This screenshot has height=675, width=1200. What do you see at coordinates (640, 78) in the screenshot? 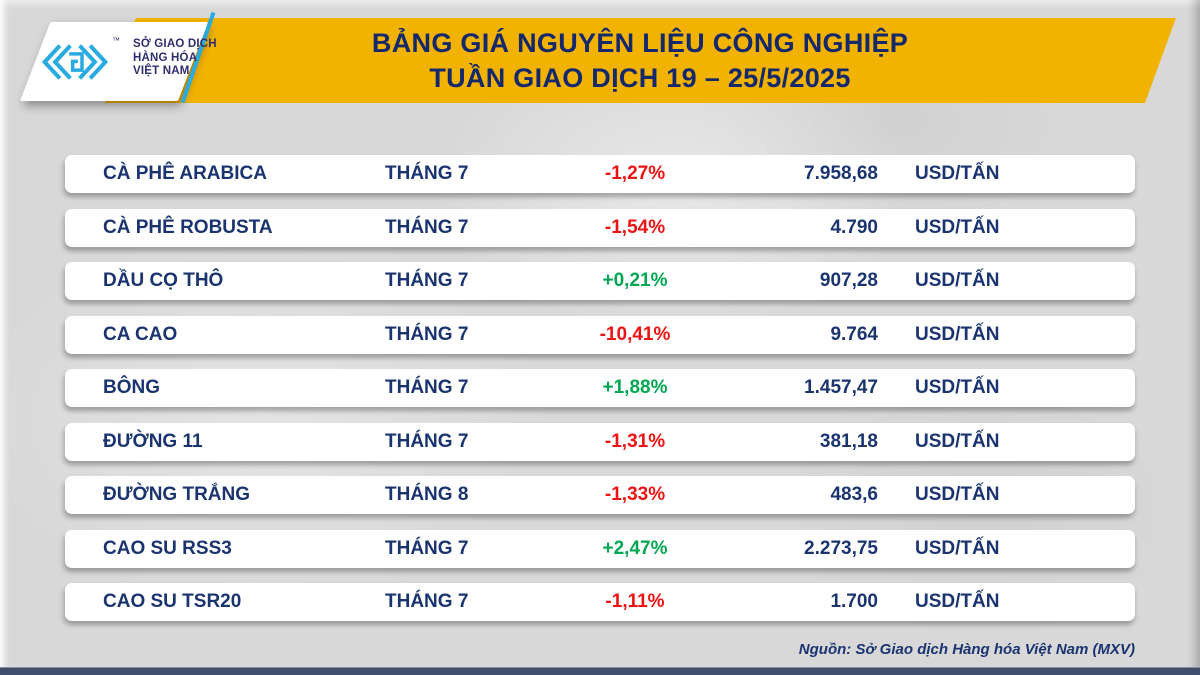
I see `page-title-line2: TUẦN GIAO DỊCH 19 – 25/5/2025` at bounding box center [640, 78].